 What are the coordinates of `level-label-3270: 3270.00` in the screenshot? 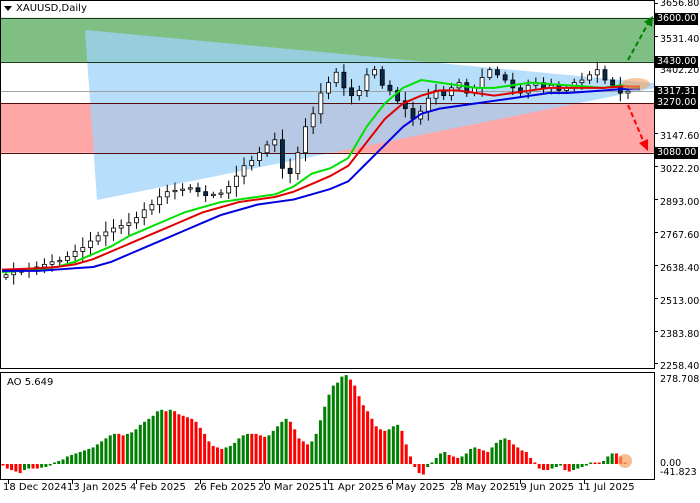 It's located at (677, 103).